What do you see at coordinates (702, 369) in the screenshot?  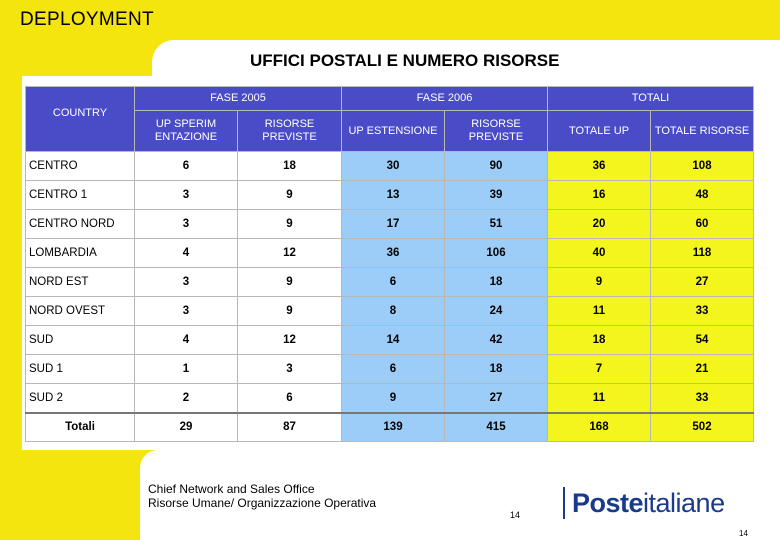 I see `cell-value: 21` at bounding box center [702, 369].